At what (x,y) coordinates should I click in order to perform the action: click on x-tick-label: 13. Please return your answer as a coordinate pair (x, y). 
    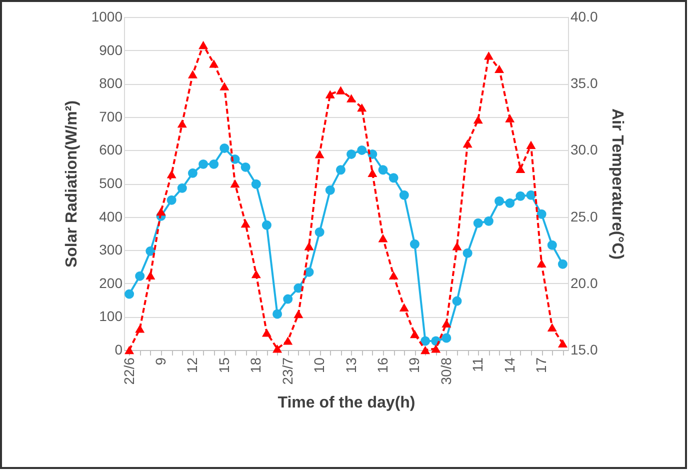
    Looking at the image, I should click on (350, 365).